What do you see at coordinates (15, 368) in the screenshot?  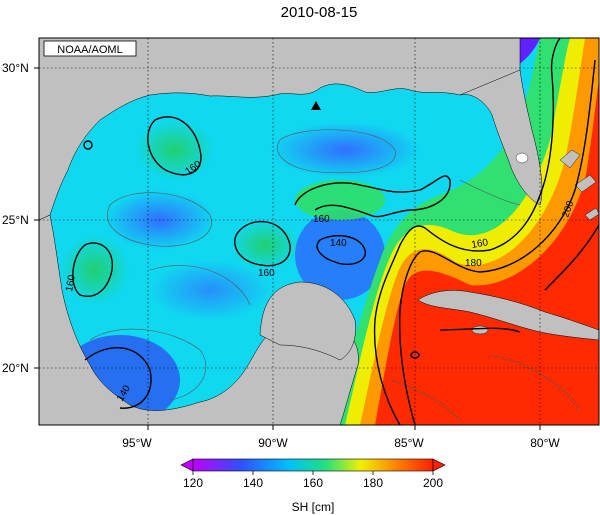 I see `lat-tick-label: 20°N` at bounding box center [15, 368].